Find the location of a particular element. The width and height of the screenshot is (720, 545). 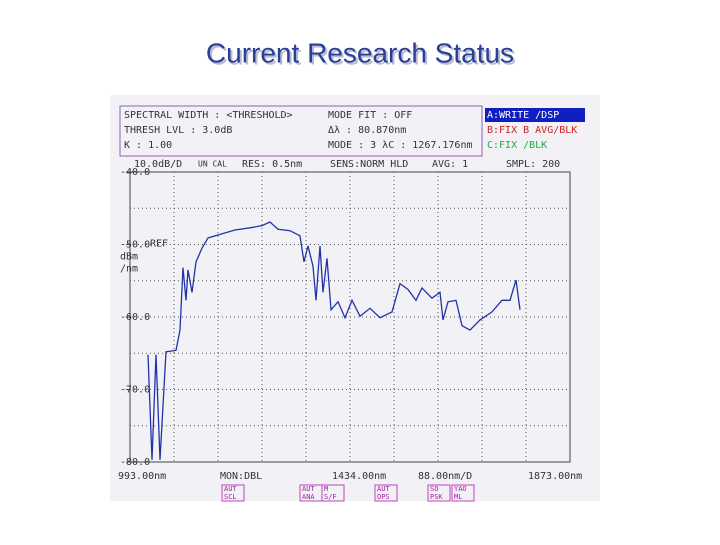

header-box is located at coordinates (301, 131).